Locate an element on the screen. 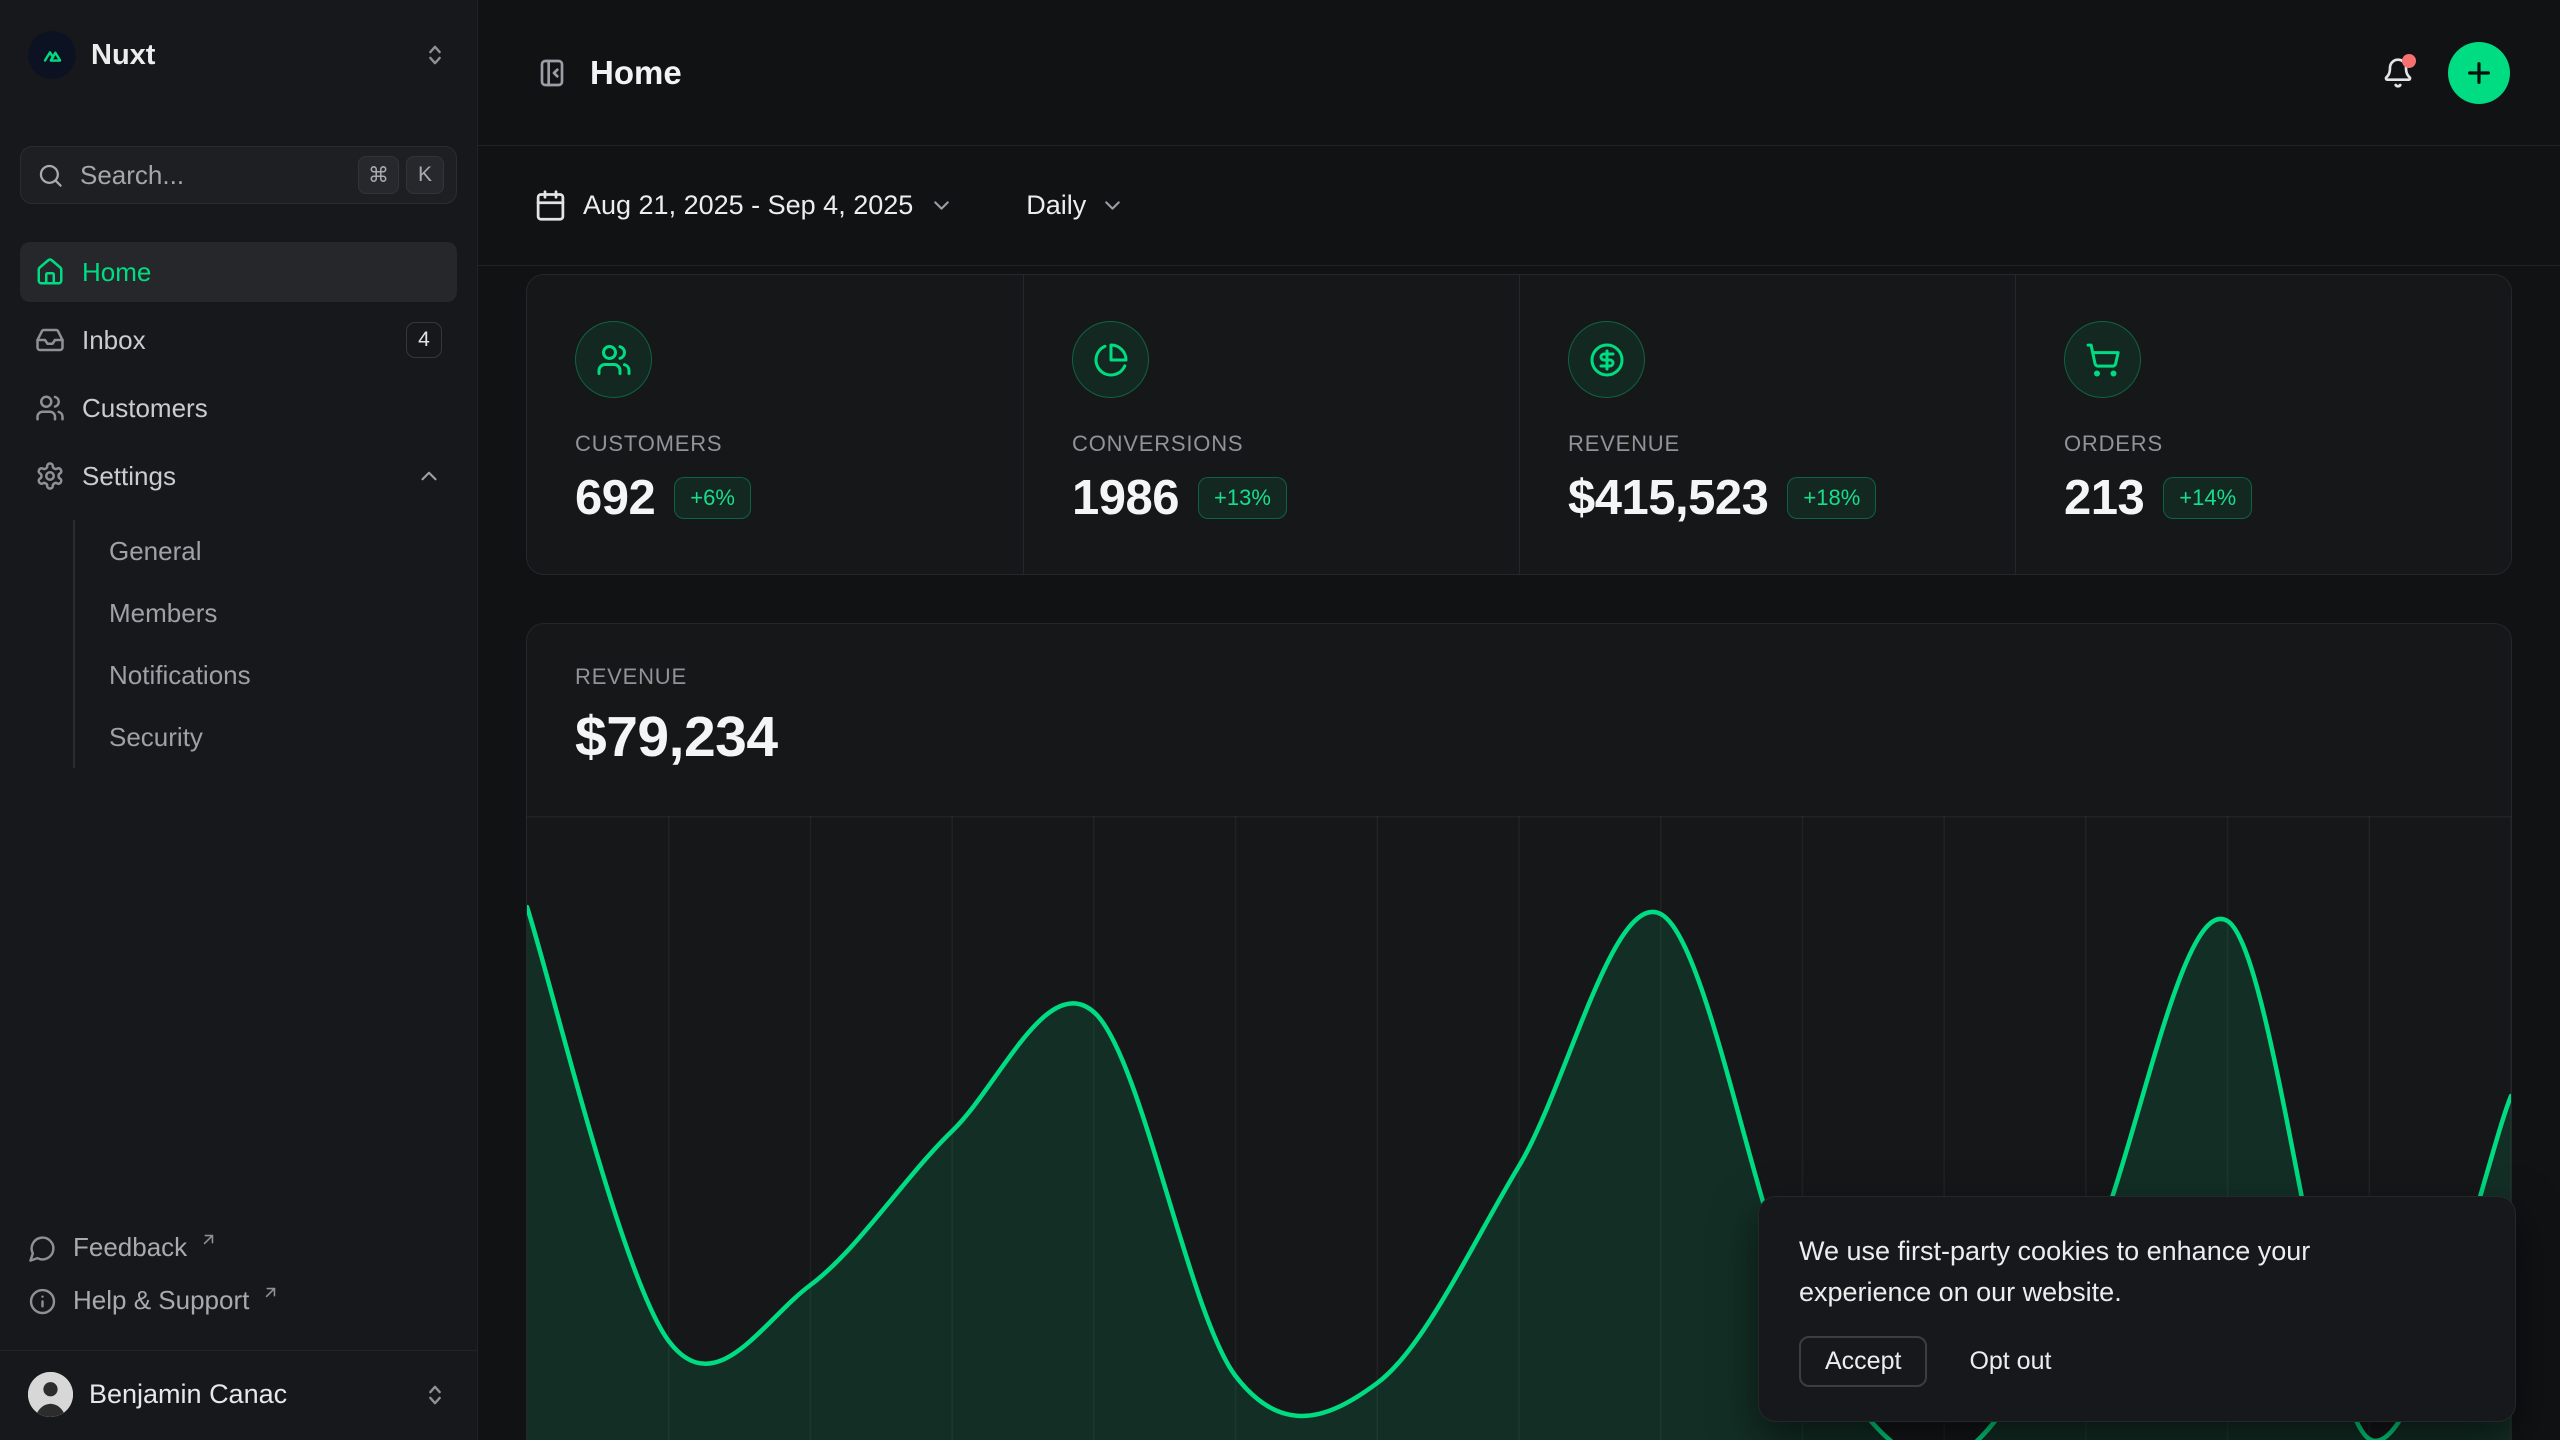  stat-conversions: CONVERSIONS 1986 +13% is located at coordinates (1271, 424).